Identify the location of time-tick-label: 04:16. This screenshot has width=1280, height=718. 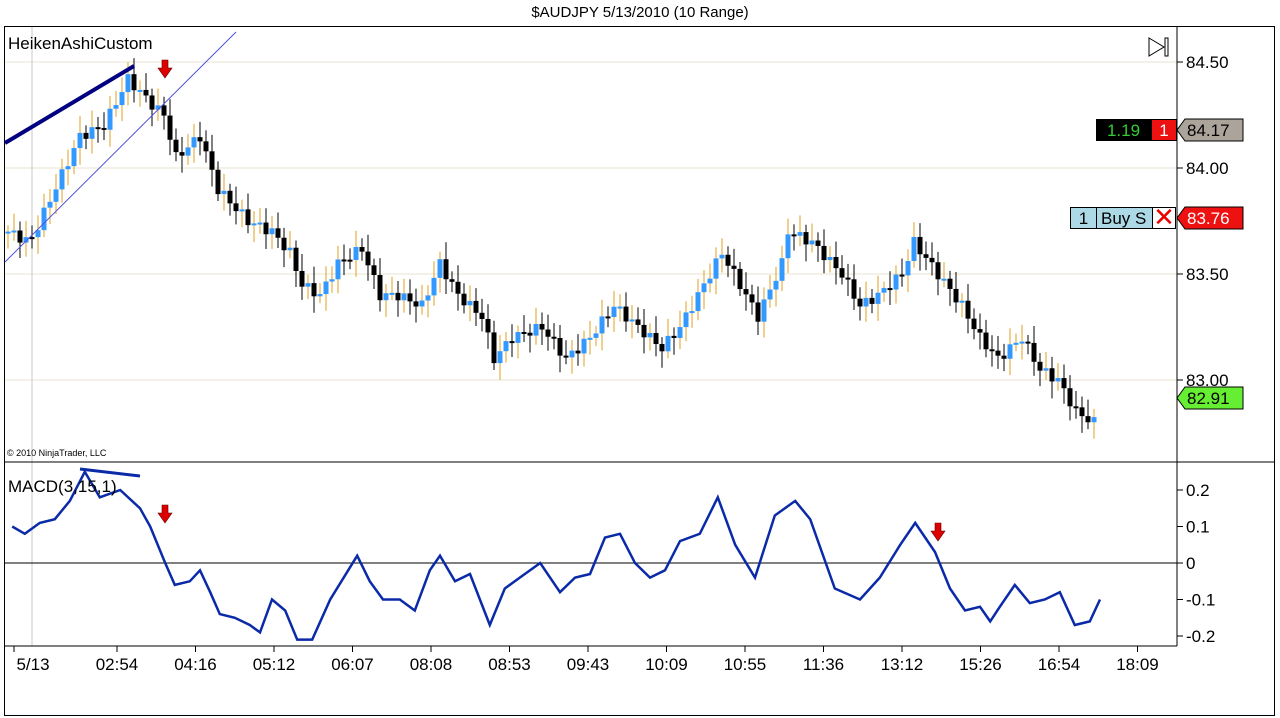
(195, 664).